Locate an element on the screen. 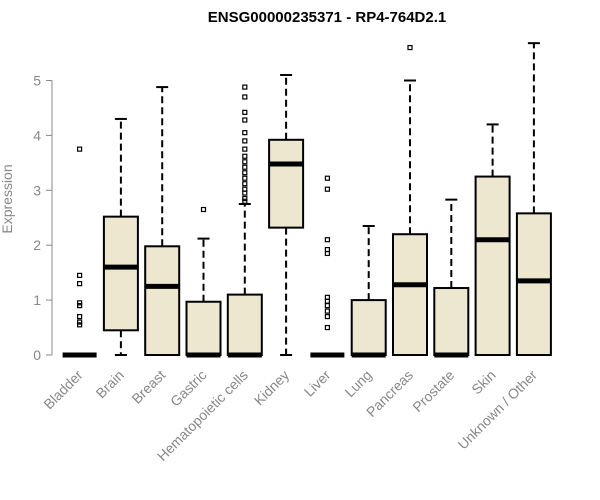  box-lung is located at coordinates (368, 291).